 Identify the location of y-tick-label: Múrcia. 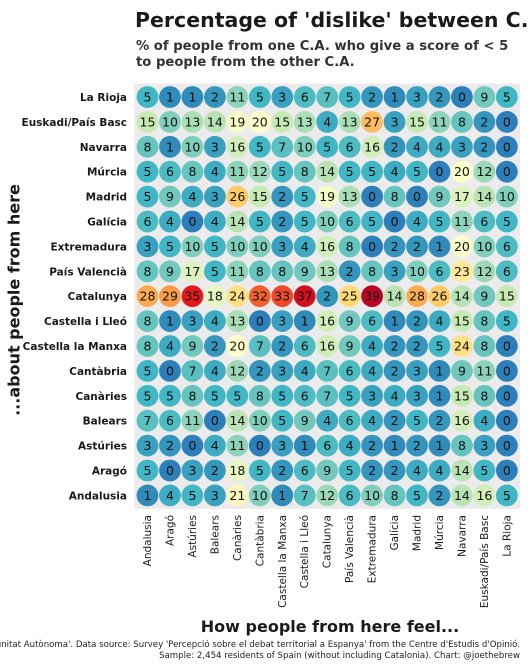
(107, 173).